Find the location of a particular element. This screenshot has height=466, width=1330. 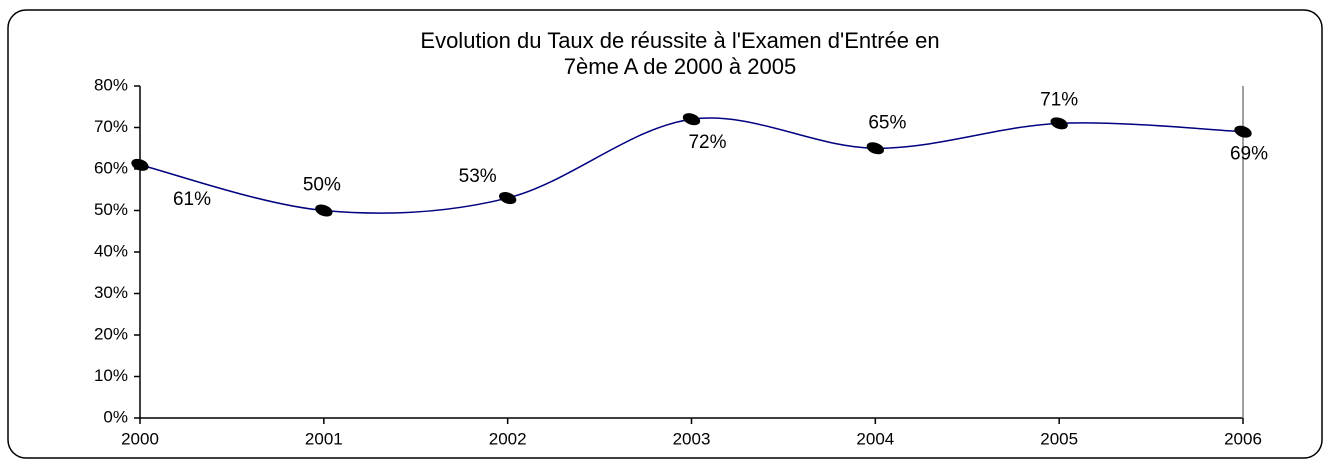

y-tick-label: 20% is located at coordinates (111, 333).